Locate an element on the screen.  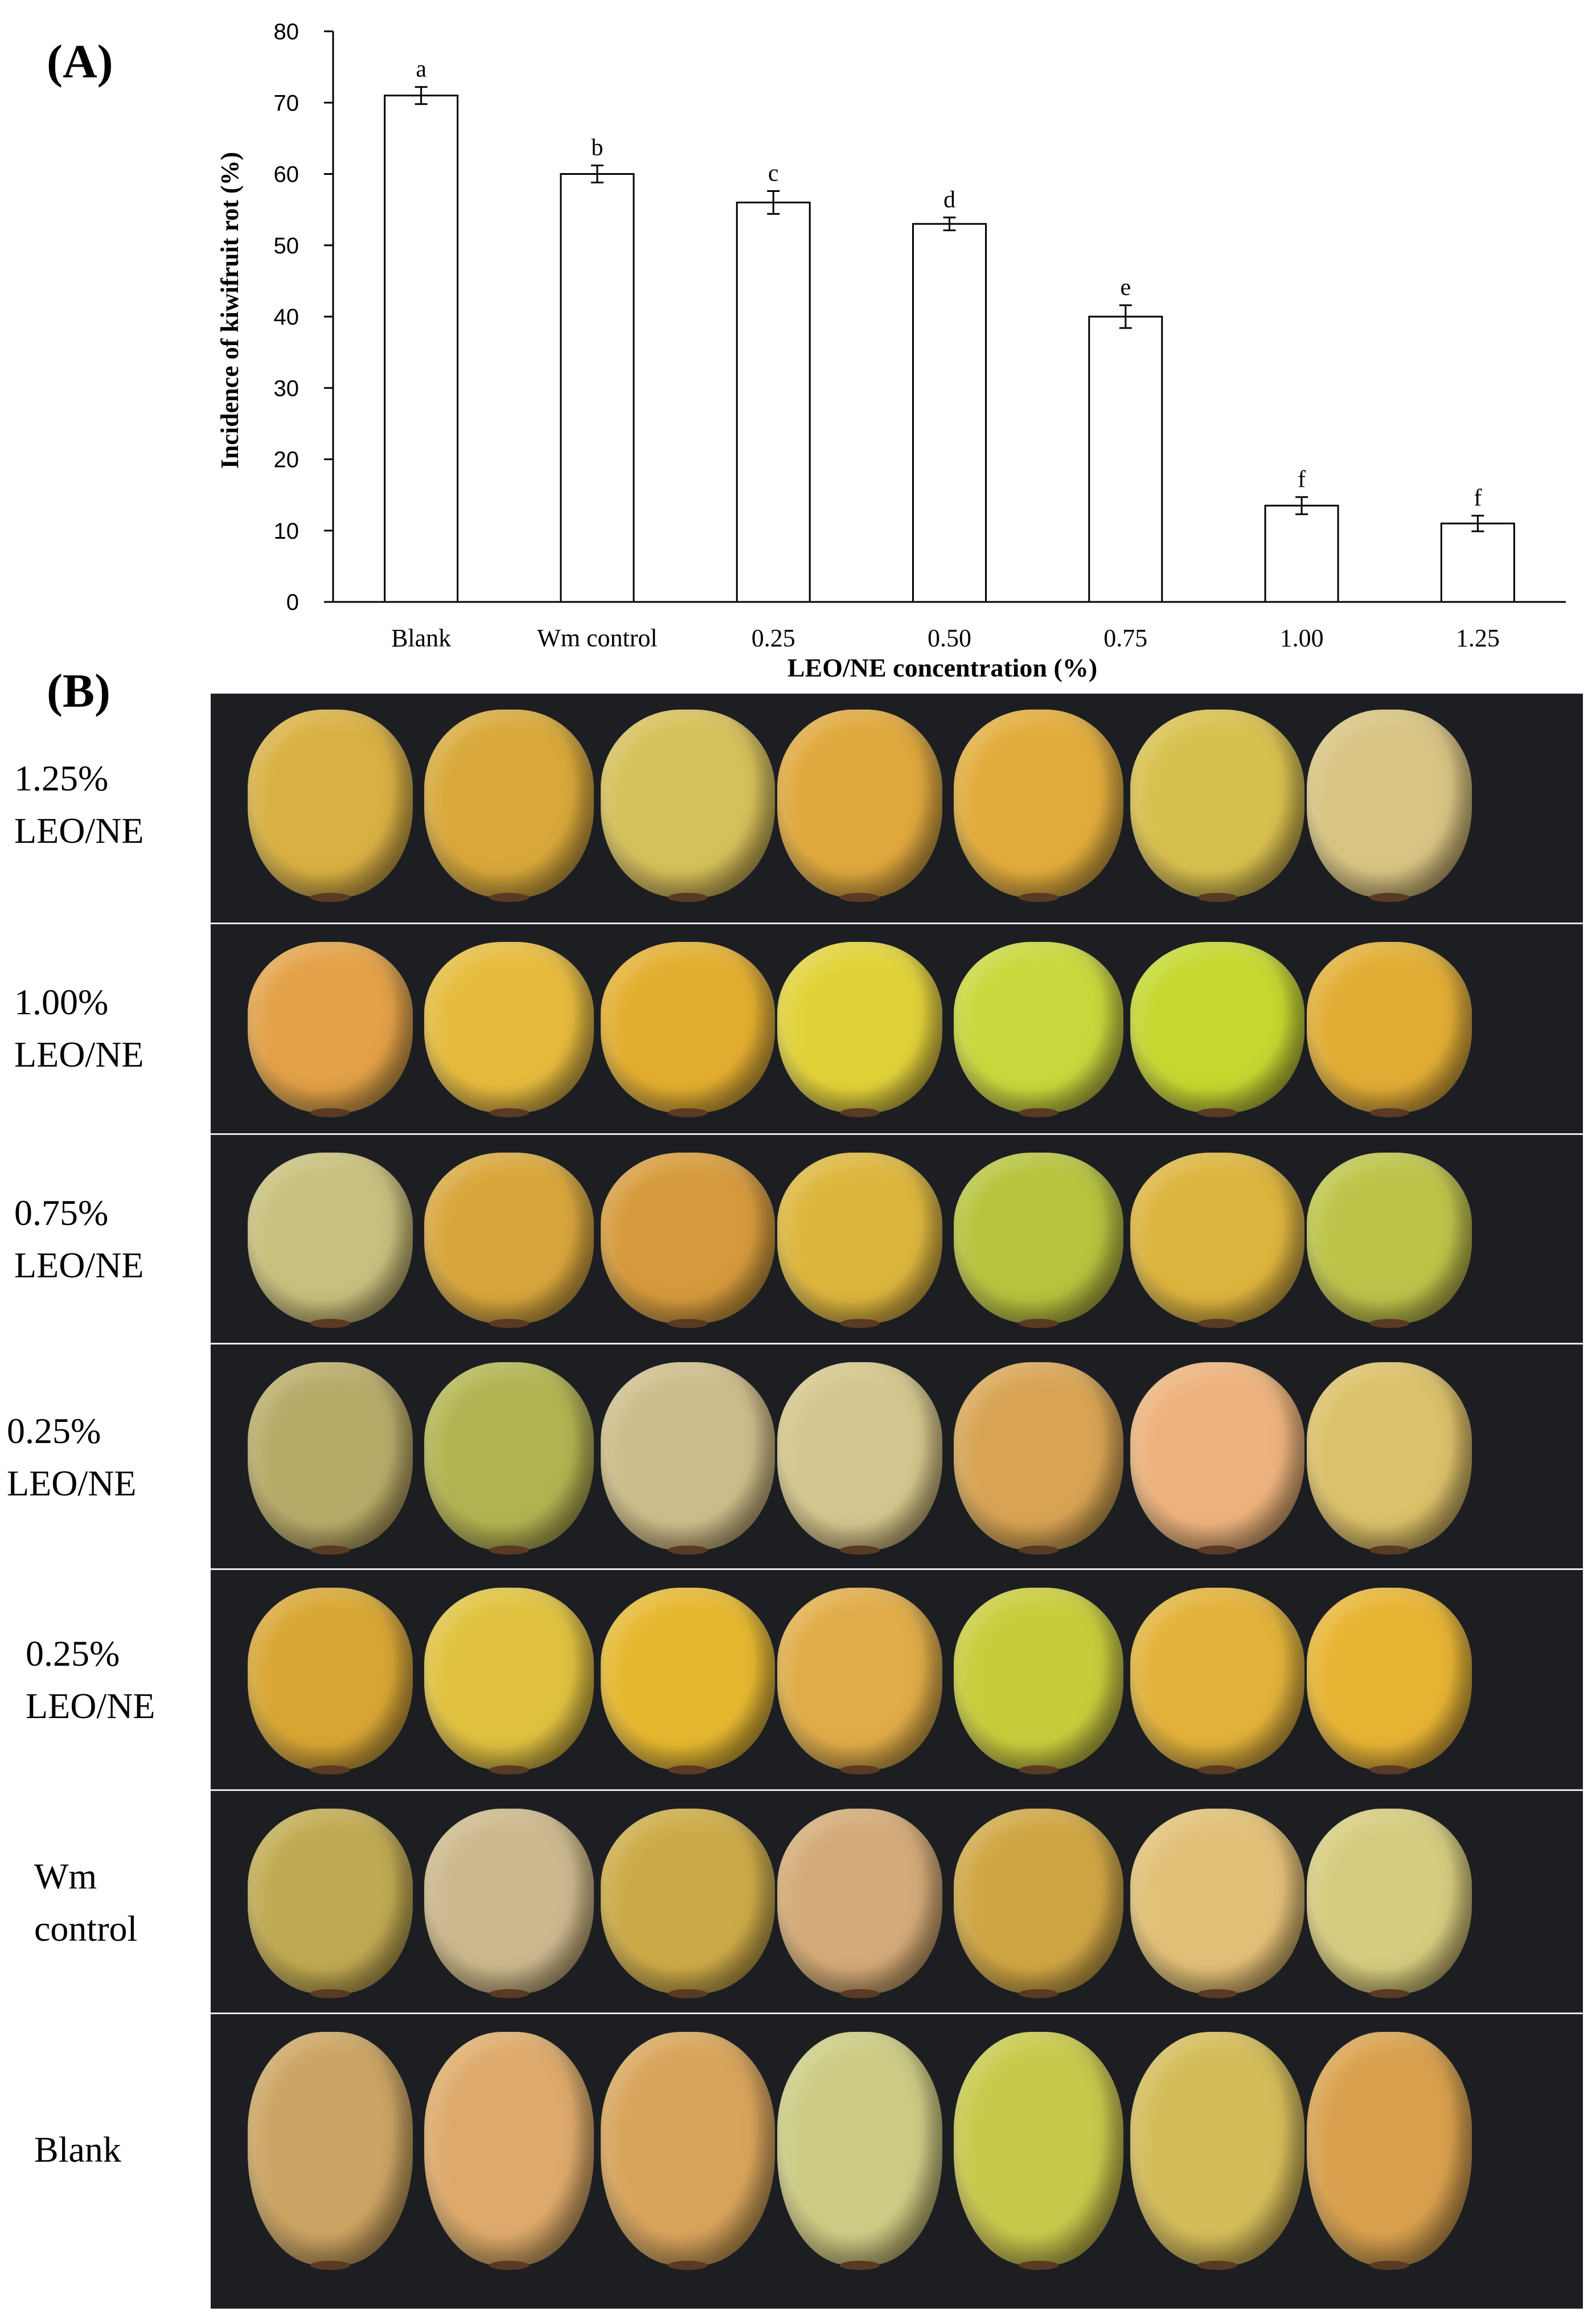
significance-letter: e is located at coordinates (1126, 287).